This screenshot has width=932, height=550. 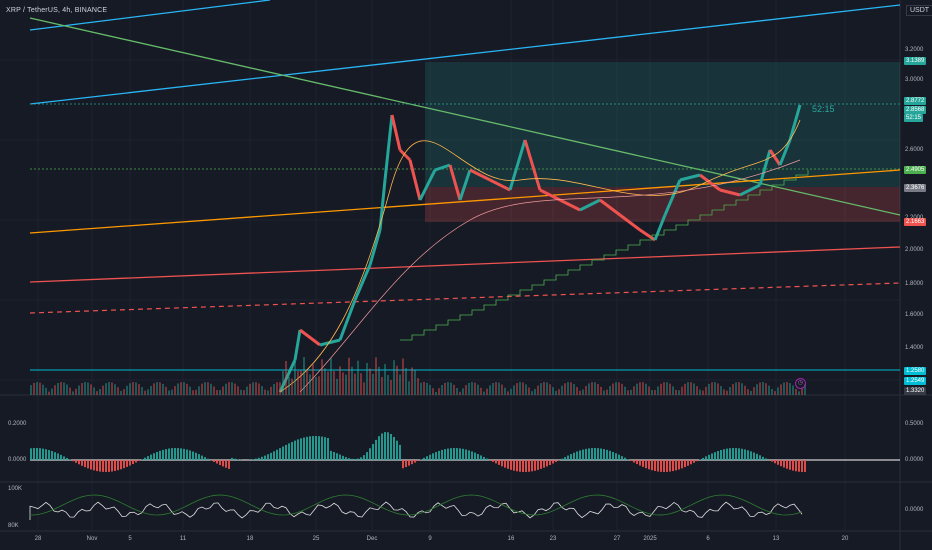 I want to click on price-badge: 1.3320, so click(x=915, y=391).